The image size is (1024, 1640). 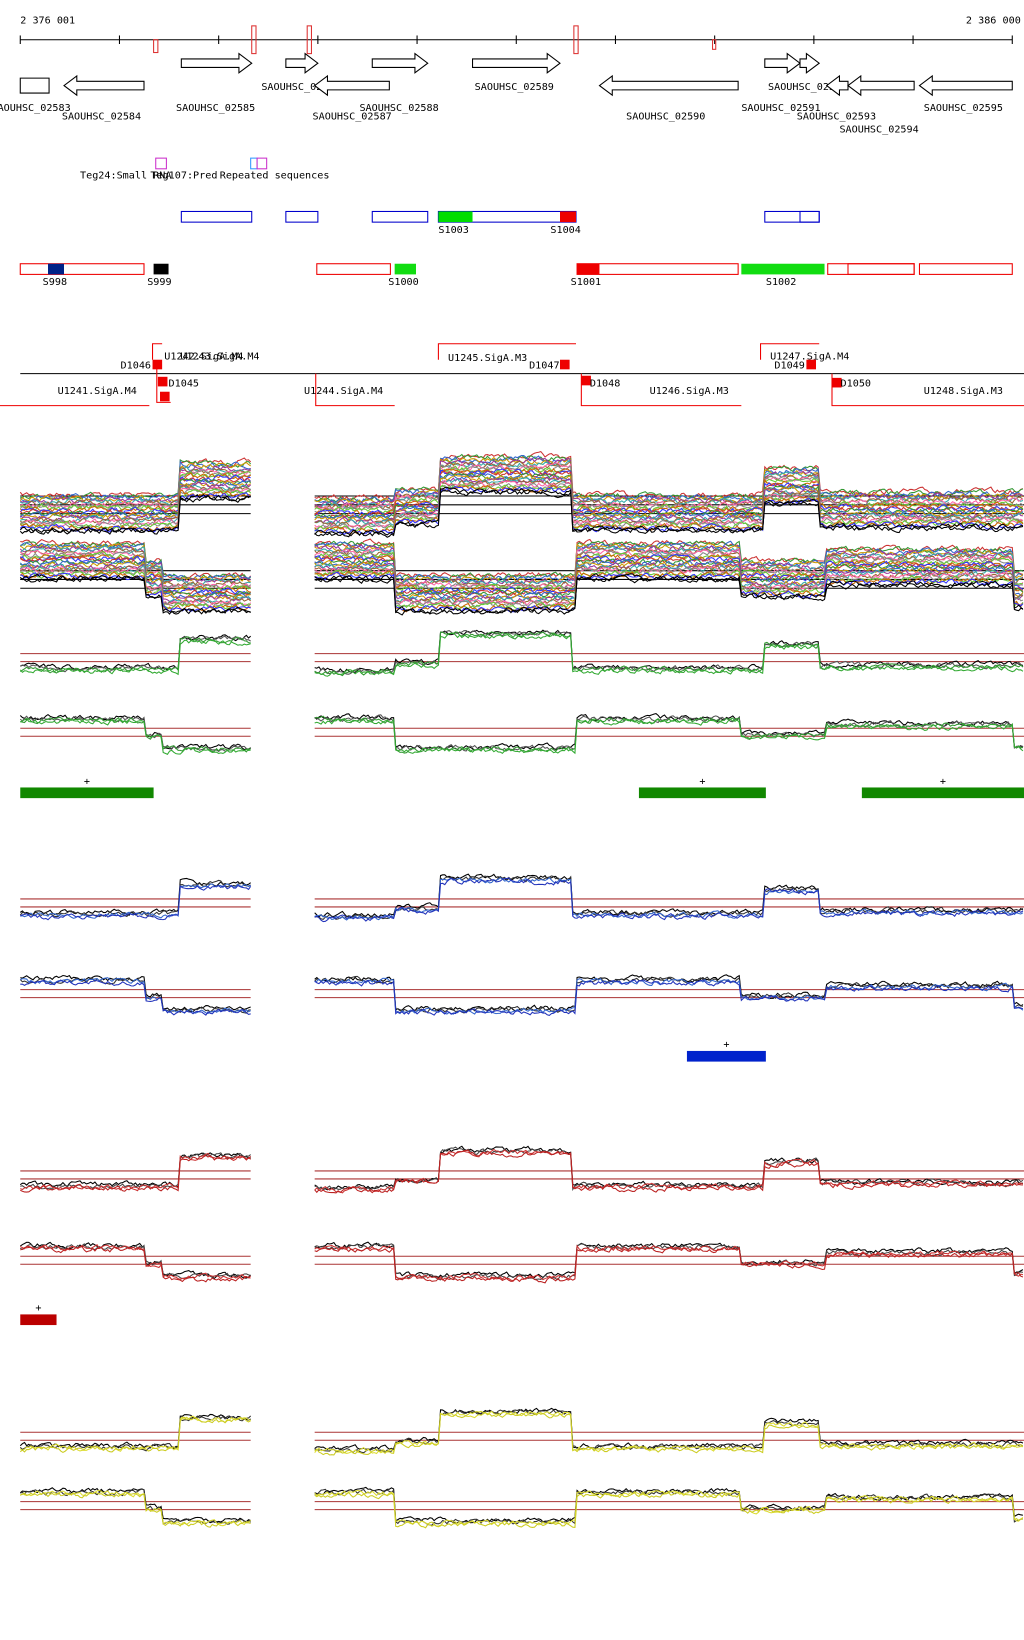 I want to click on segment-label: S1004, so click(x=565, y=230).